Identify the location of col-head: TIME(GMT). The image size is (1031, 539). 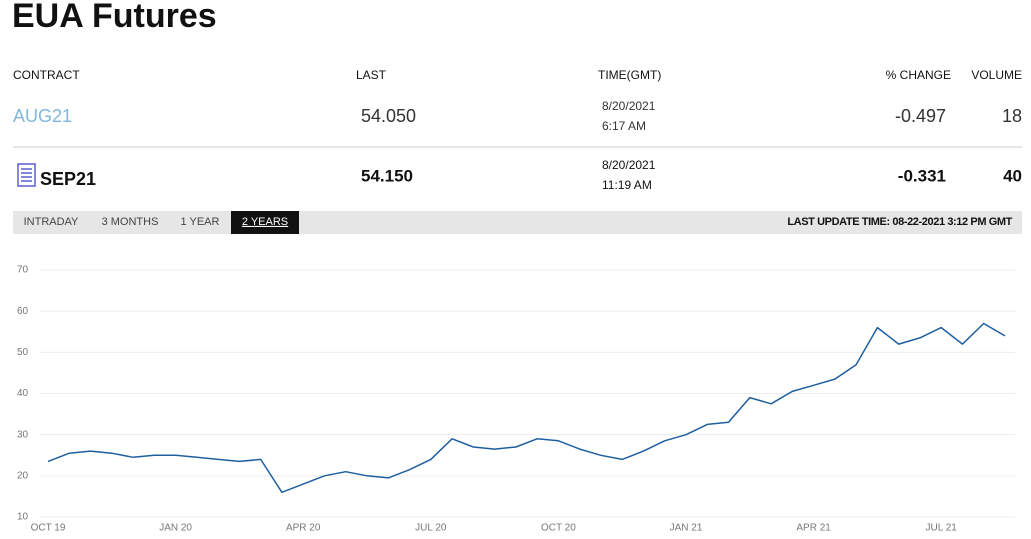
(629, 75).